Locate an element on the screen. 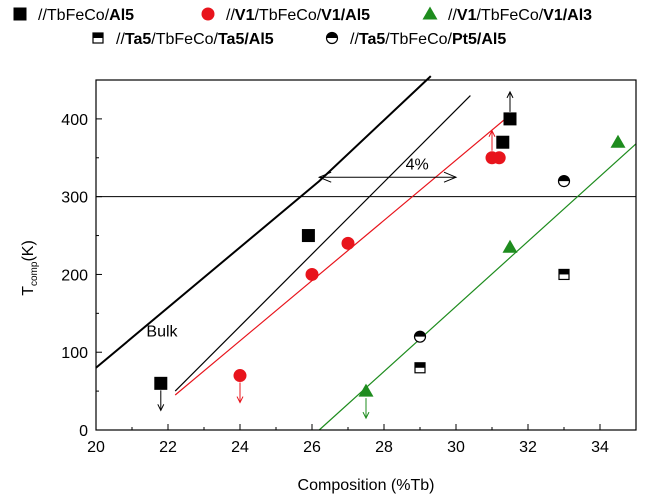 This screenshot has width=666, height=498. legend-label: //V1/TbFeCo/V1/Al5 is located at coordinates (298, 15).